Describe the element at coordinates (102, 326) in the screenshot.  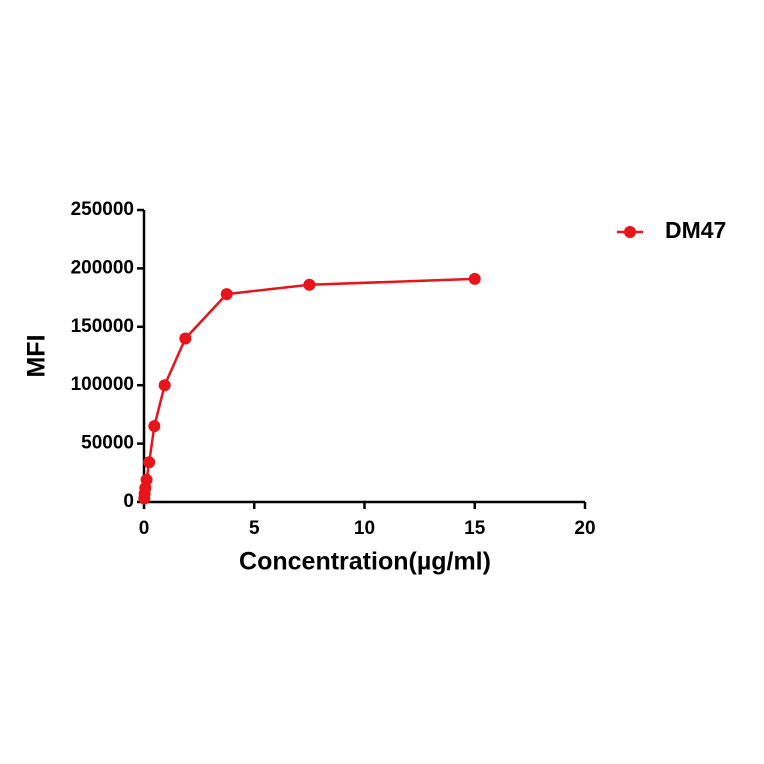
I see `y-tick-label: 150000` at that location.